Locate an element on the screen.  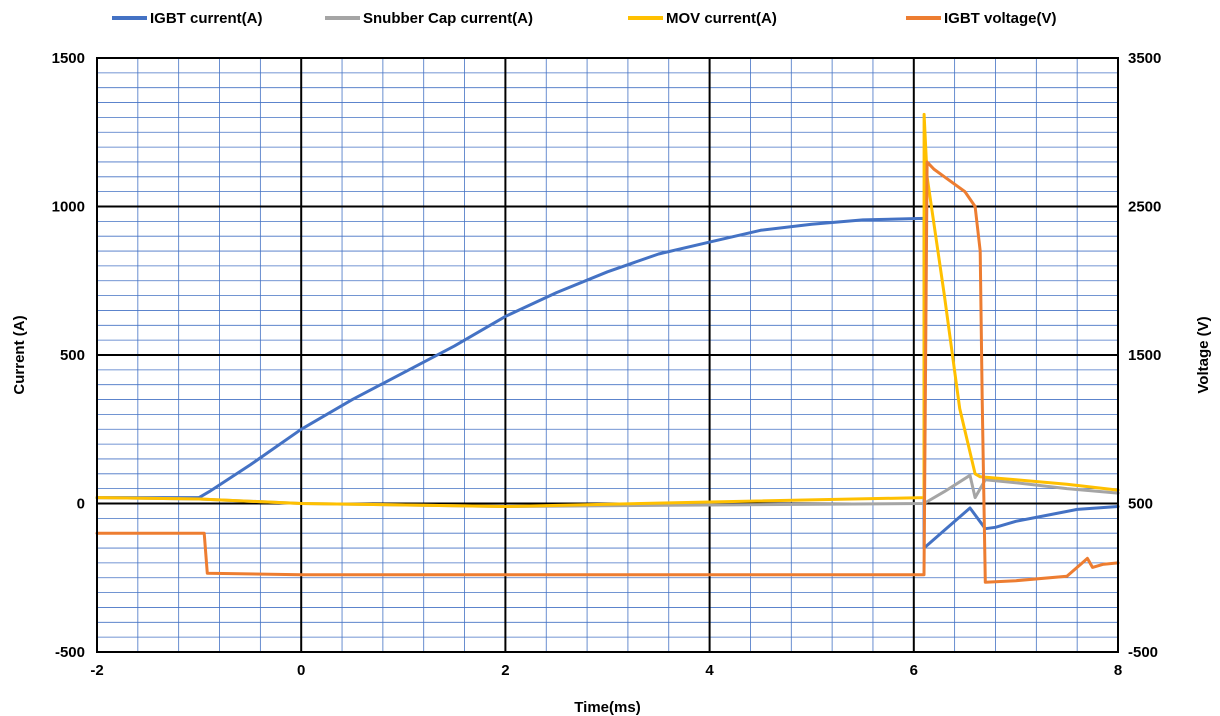
x-tick-label: 8 is located at coordinates (1118, 670).